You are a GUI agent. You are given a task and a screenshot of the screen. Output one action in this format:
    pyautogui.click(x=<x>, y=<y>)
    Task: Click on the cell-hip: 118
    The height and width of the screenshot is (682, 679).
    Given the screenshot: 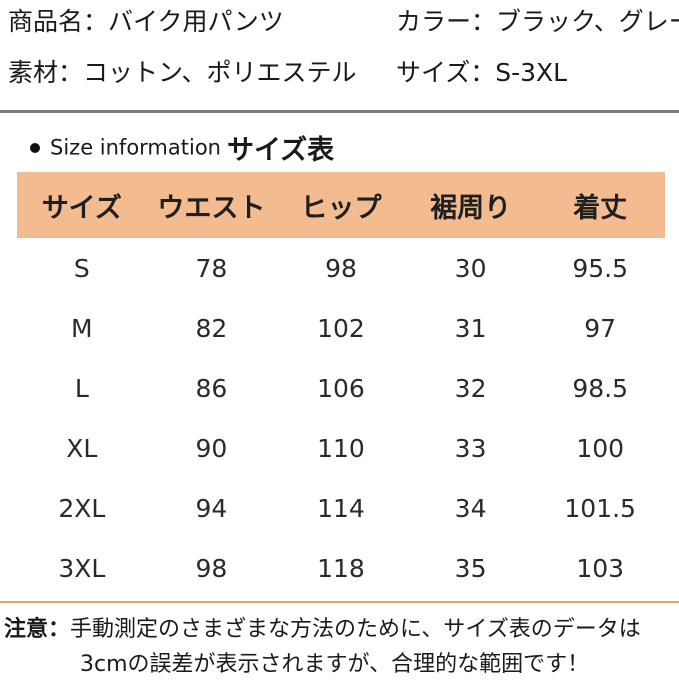 What is the action you would take?
    pyautogui.click(x=341, y=568)
    